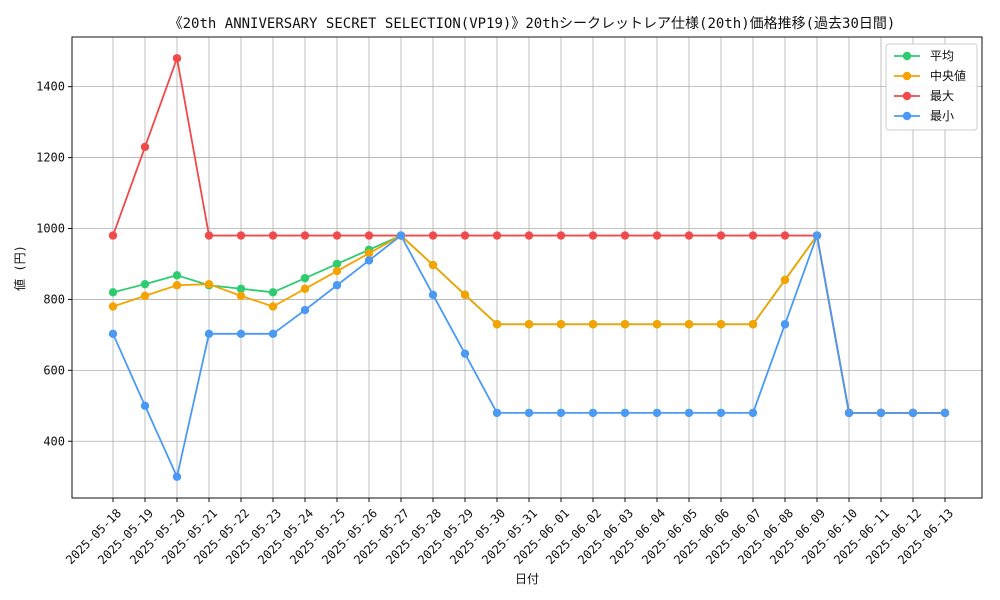  Describe the element at coordinates (931, 87) in the screenshot. I see `legend-box` at that location.